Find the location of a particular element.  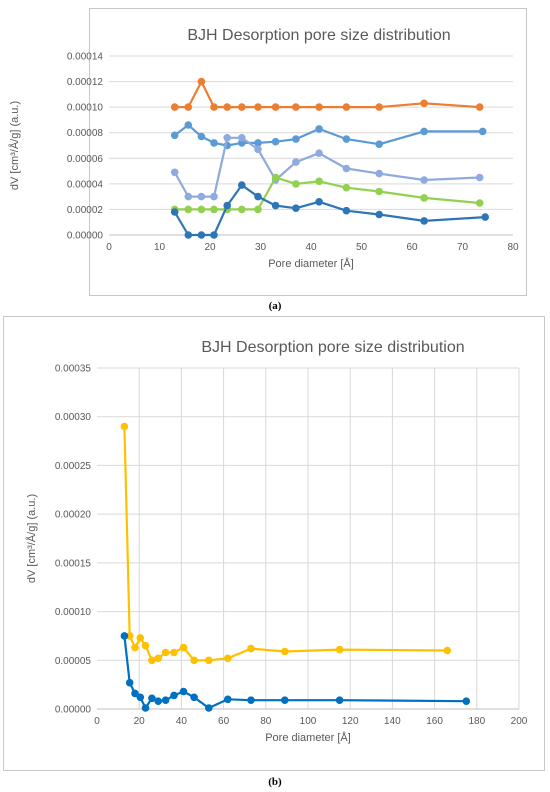

chart-b-y-tick-label: 0.00015 is located at coordinates (73, 563).